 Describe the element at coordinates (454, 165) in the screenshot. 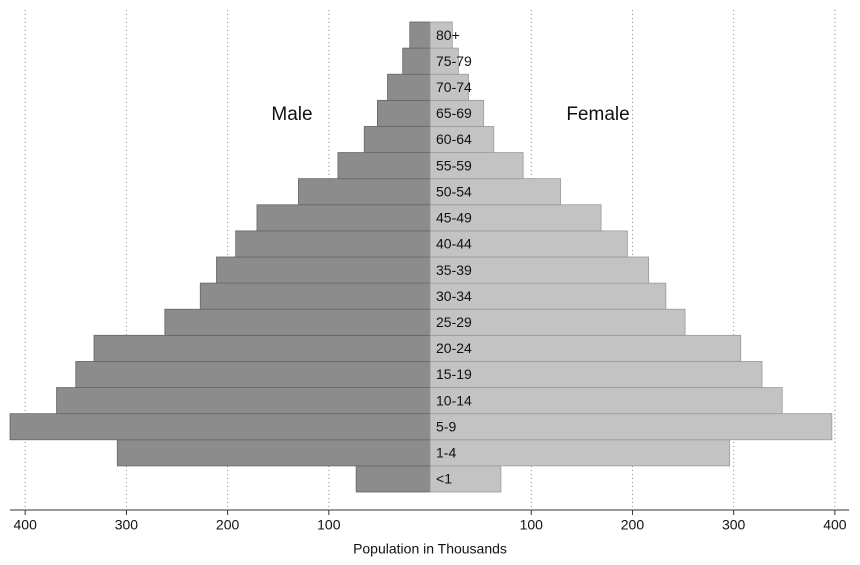

I see `category-label: 55-59` at that location.